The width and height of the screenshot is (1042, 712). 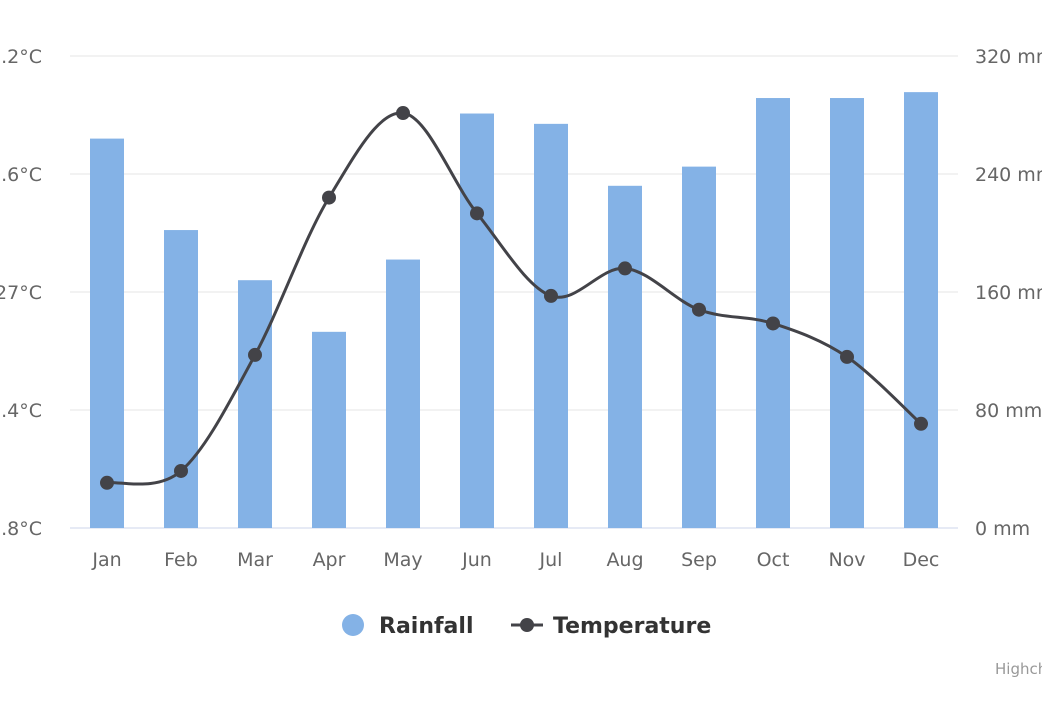 I want to click on left-axis-tick-label: 25.8°C, so click(x=21, y=529).